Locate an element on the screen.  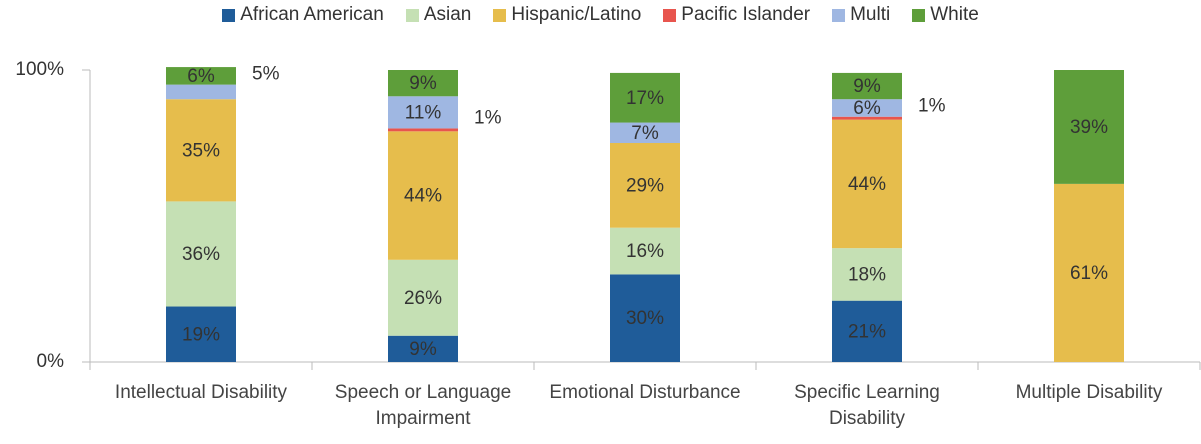
legend-label: Asian is located at coordinates (447, 14).